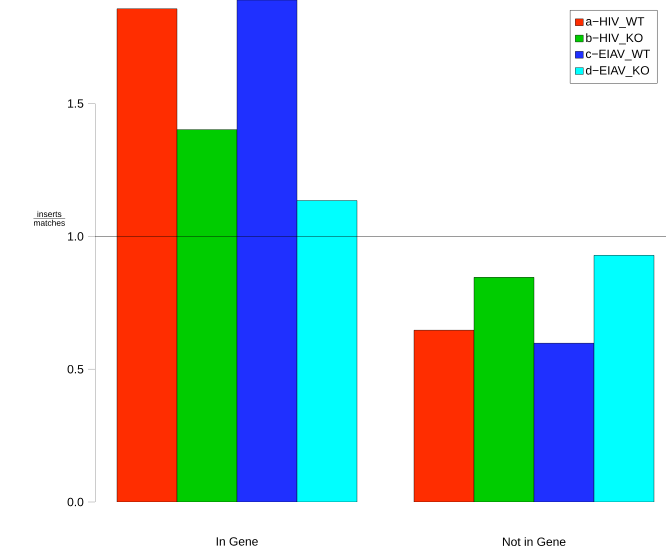 Image resolution: width=666 pixels, height=556 pixels. Describe the element at coordinates (615, 22) in the screenshot. I see `legend-label: a−HIV_WT` at that location.